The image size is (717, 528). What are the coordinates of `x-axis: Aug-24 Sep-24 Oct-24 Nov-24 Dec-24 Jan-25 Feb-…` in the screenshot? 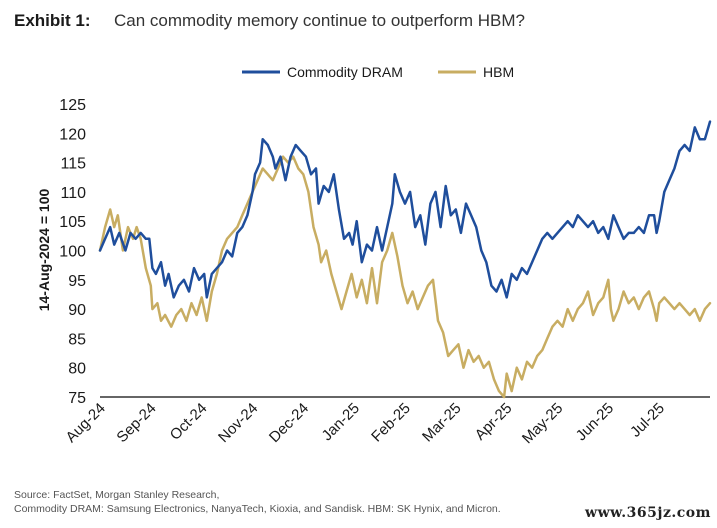 It's located at (386, 421).